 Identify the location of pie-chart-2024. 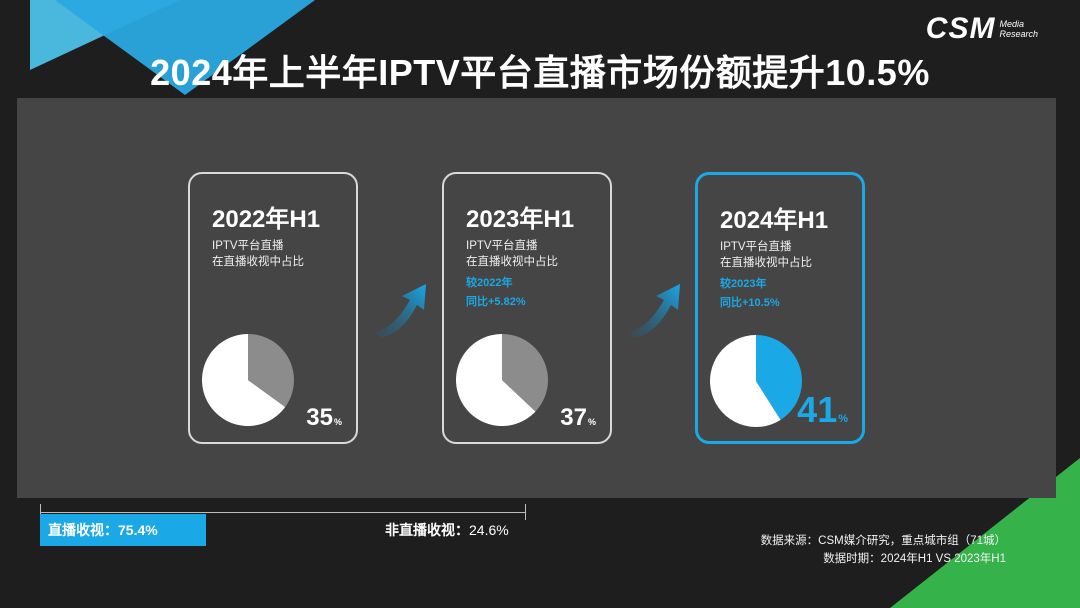
(756, 381).